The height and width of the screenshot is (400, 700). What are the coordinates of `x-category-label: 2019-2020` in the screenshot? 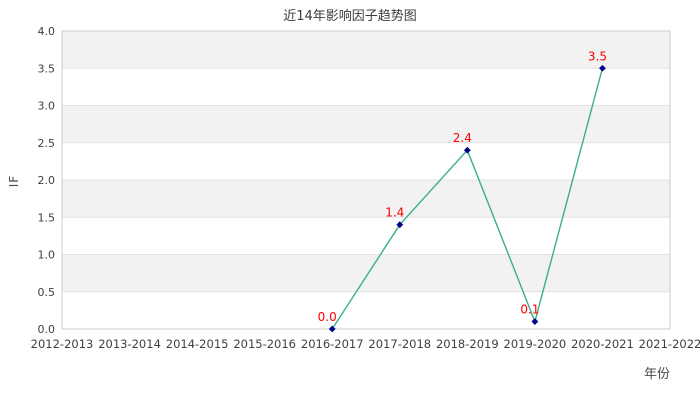 It's located at (535, 344).